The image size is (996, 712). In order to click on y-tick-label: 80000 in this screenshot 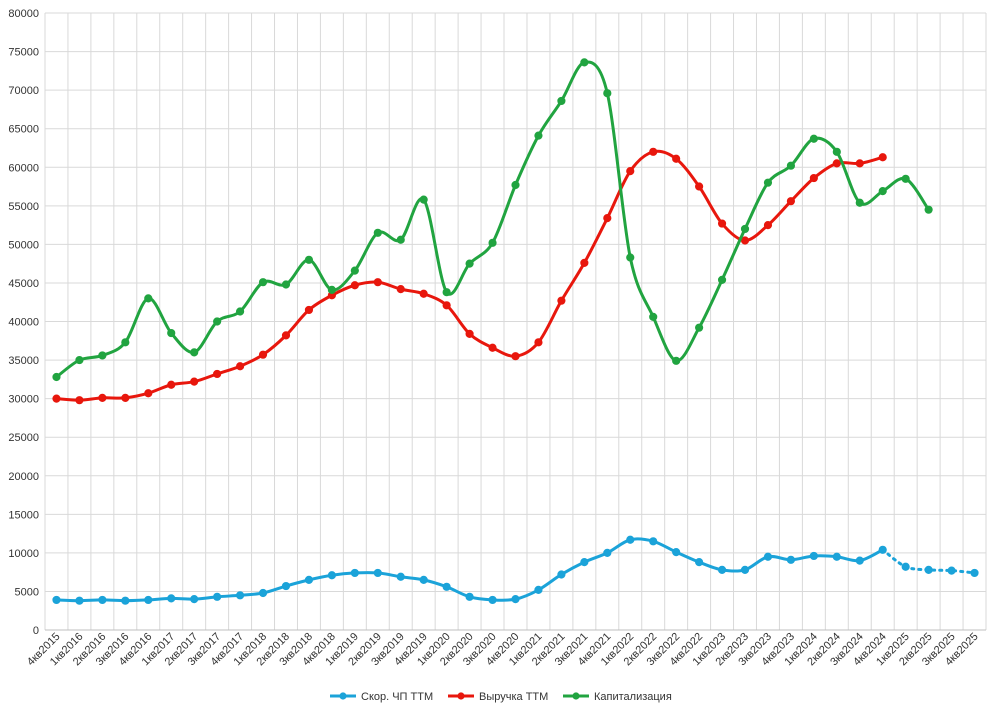, I will do `click(23, 14)`.